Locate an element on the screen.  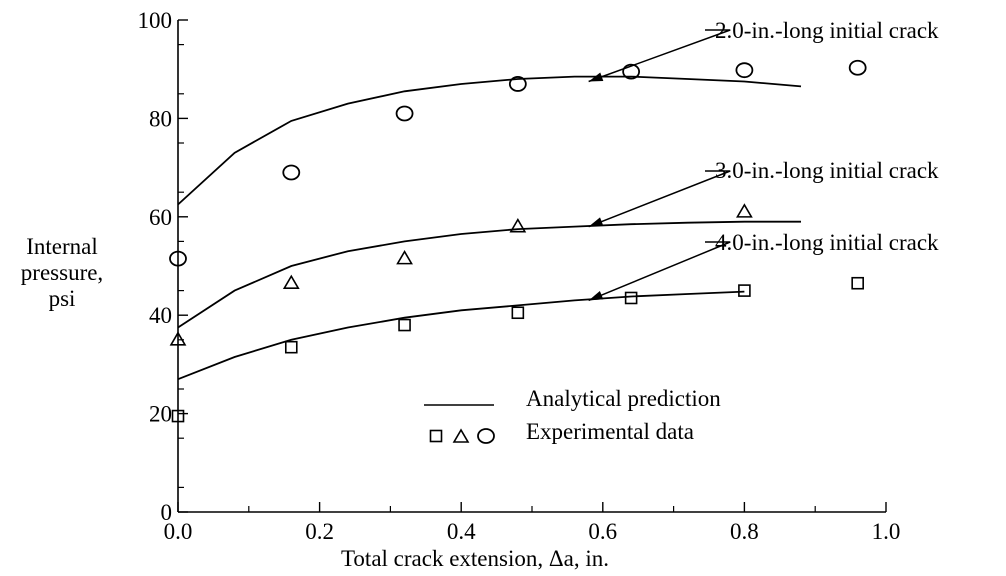
x-axis-title: Total crack extension, Δa, in. is located at coordinates (475, 558).